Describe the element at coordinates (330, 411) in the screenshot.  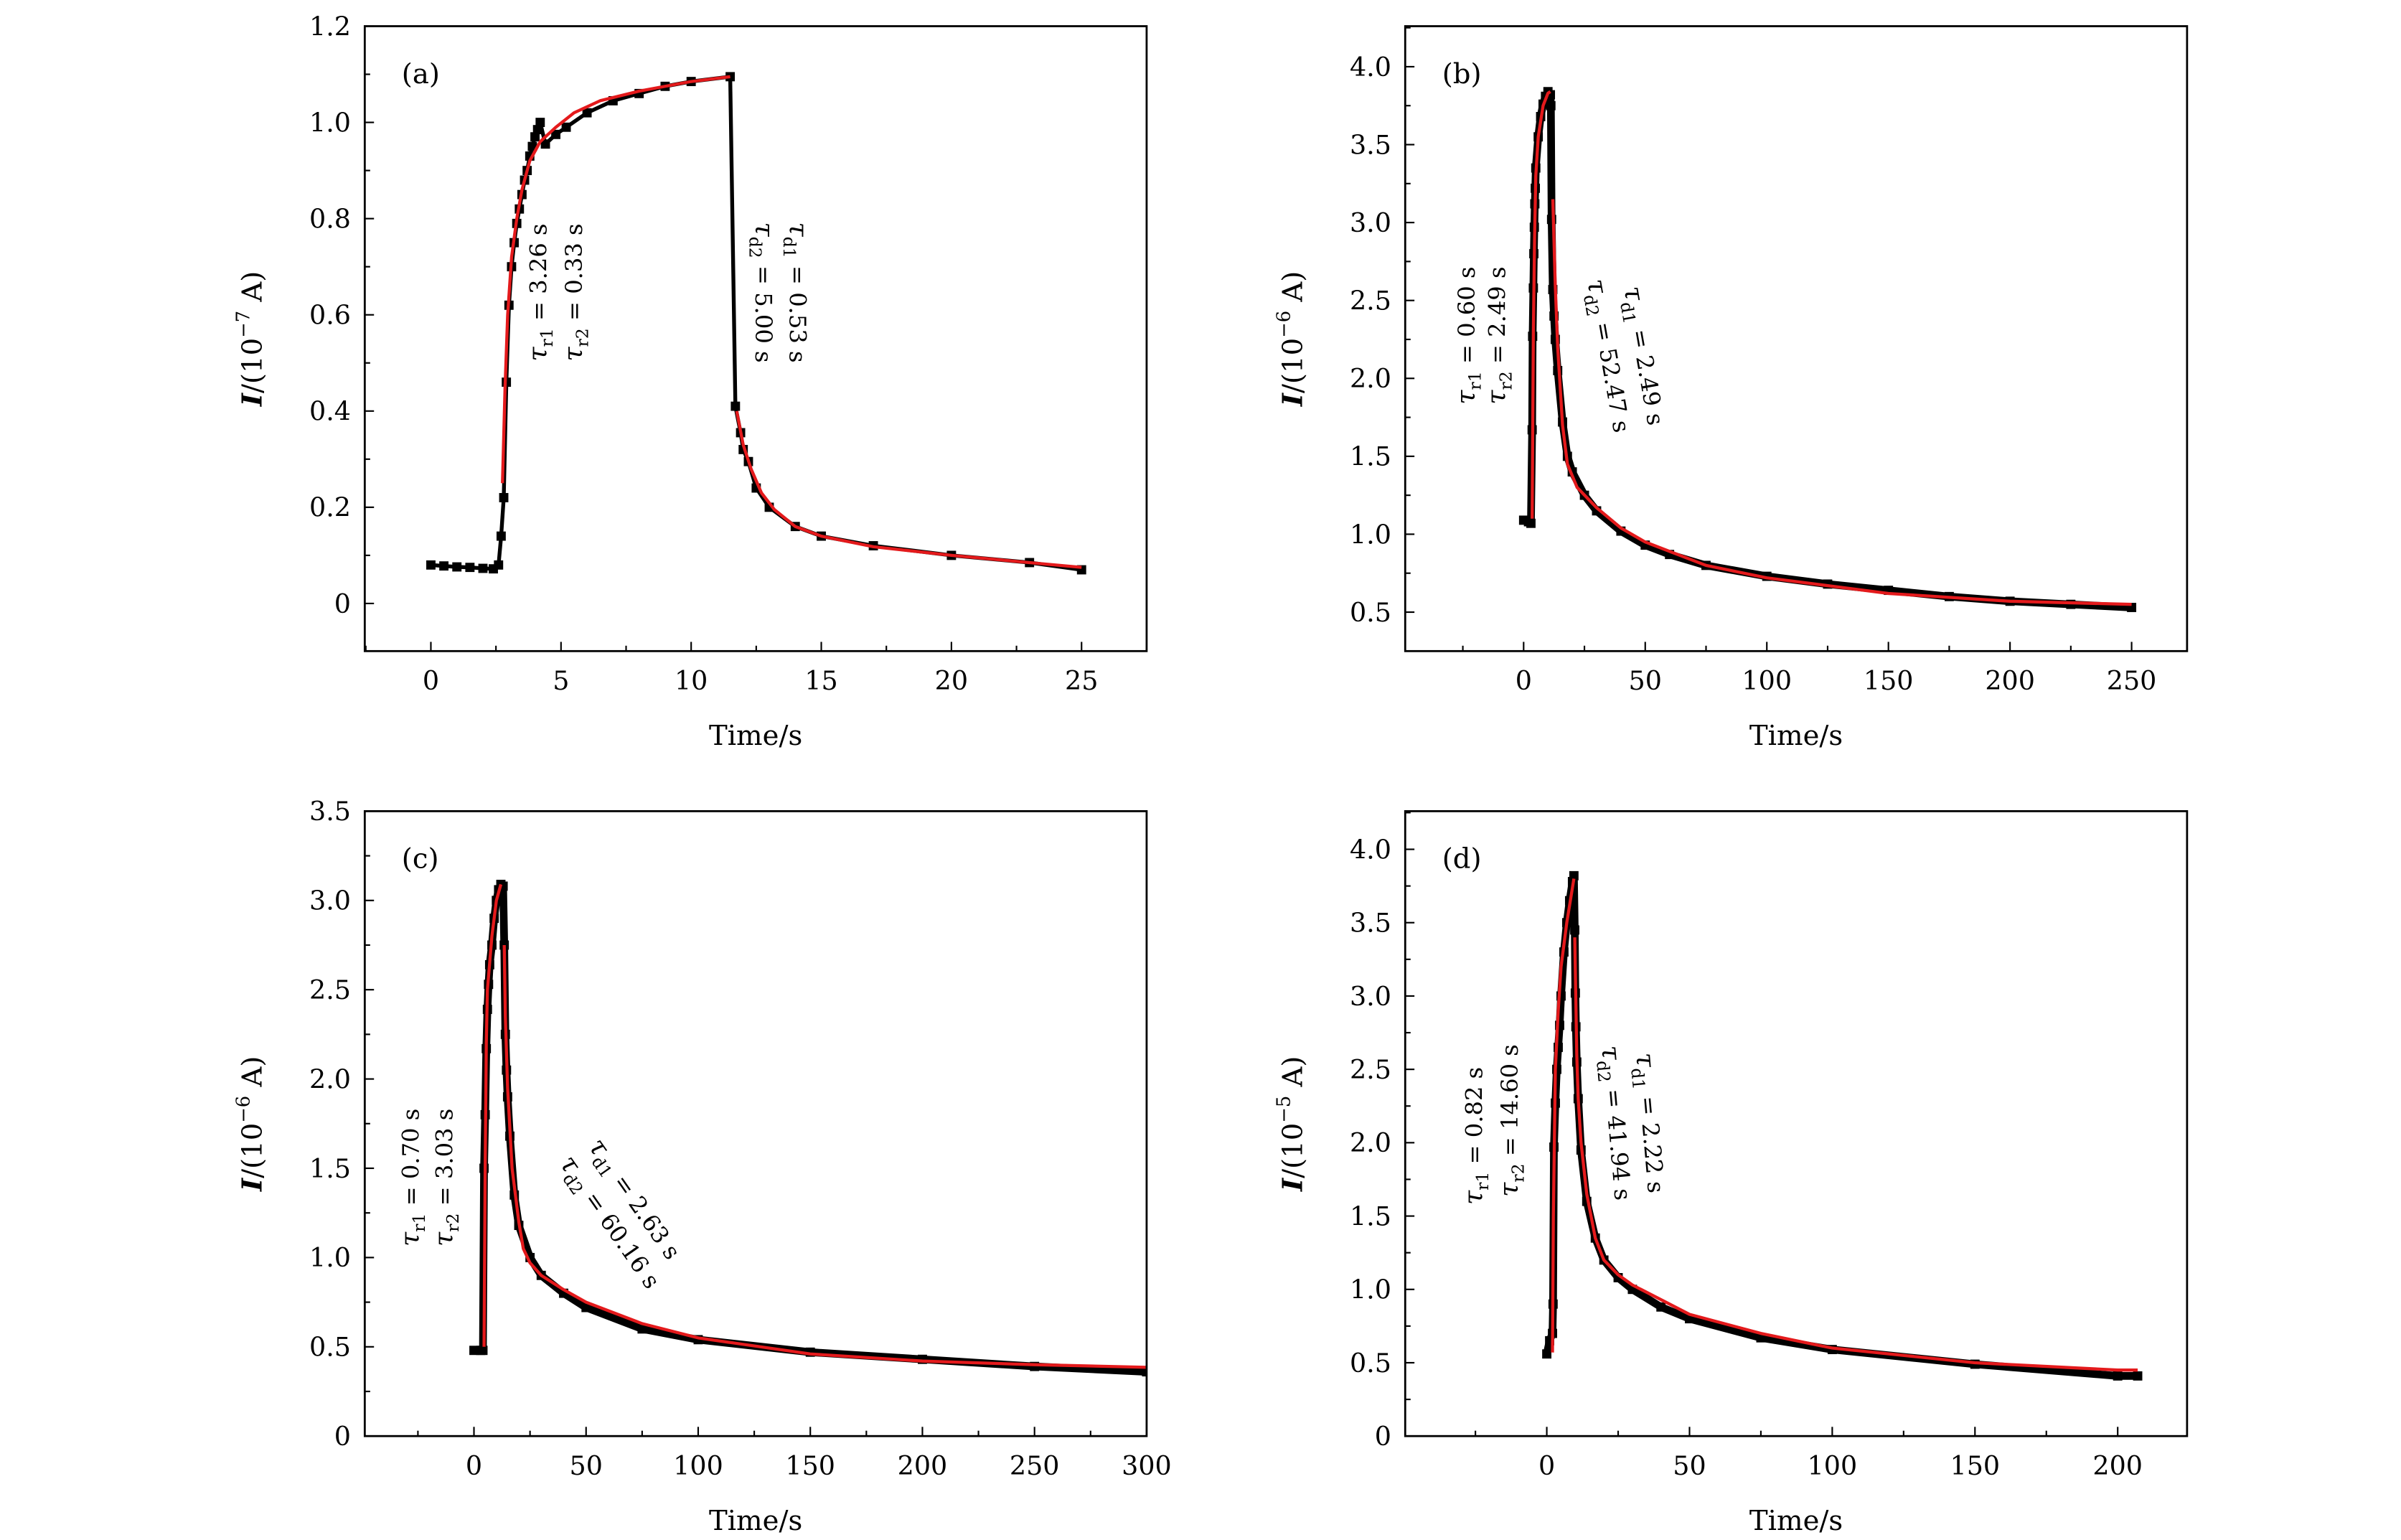
I see `y-tick-label: 0.4` at that location.